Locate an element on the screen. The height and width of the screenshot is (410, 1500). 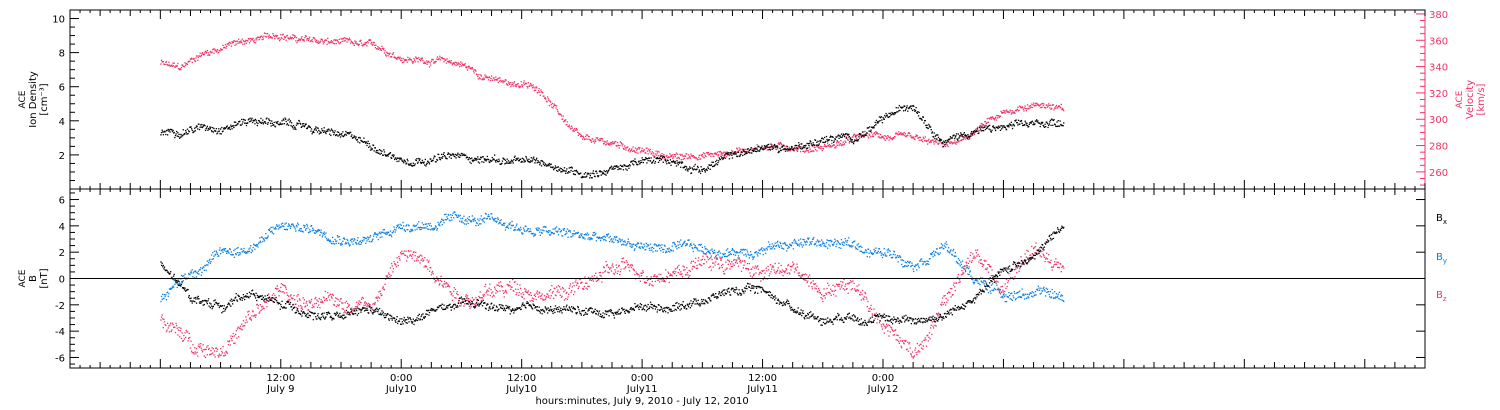
top-left-ticks is located at coordinates (74, 104).